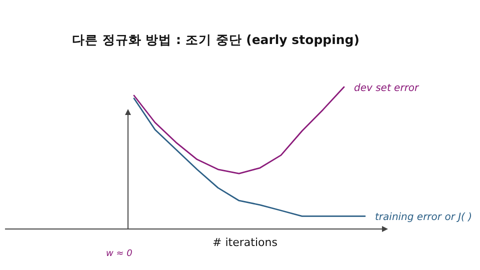  Describe the element at coordinates (245, 242) in the screenshot. I see `x-axis-title: # iterations` at that location.